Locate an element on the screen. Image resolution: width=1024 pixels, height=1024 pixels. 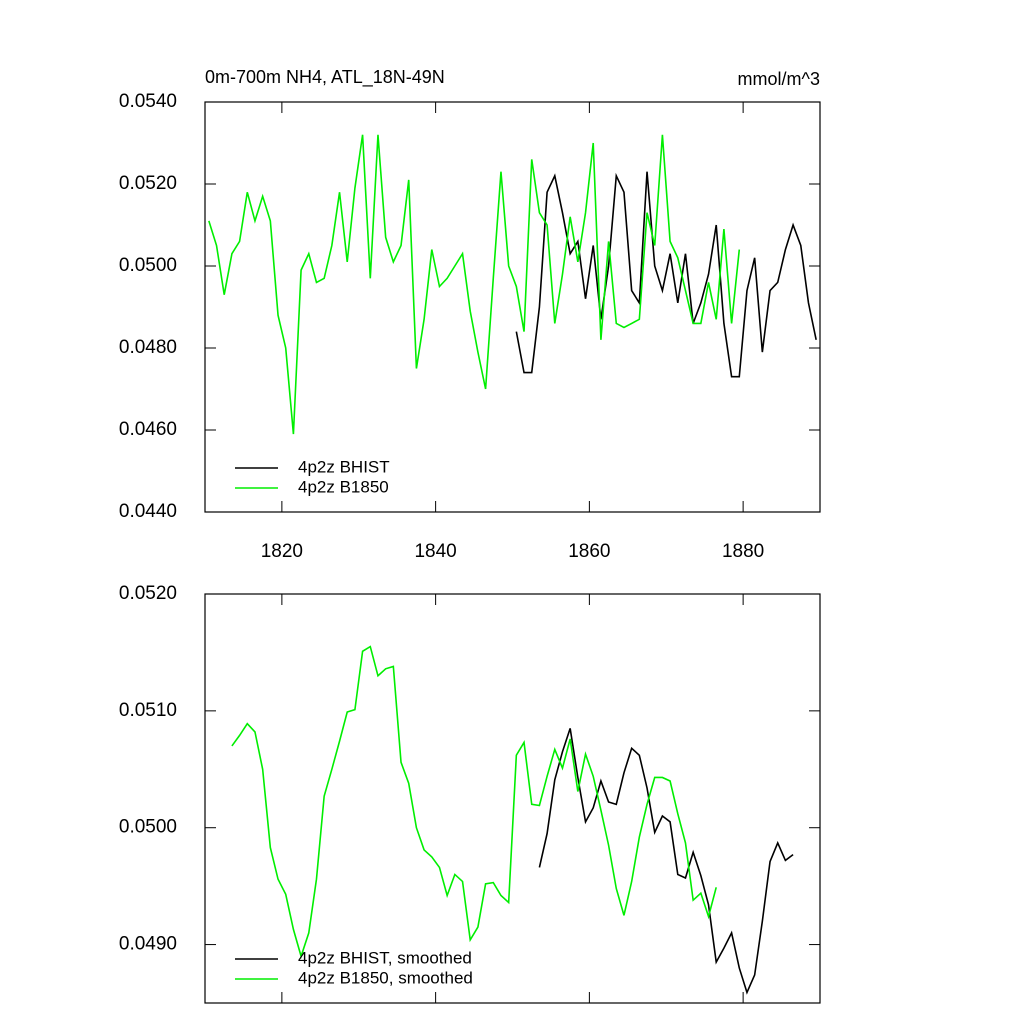
y-tick-label: 0.0510 is located at coordinates (148, 710).